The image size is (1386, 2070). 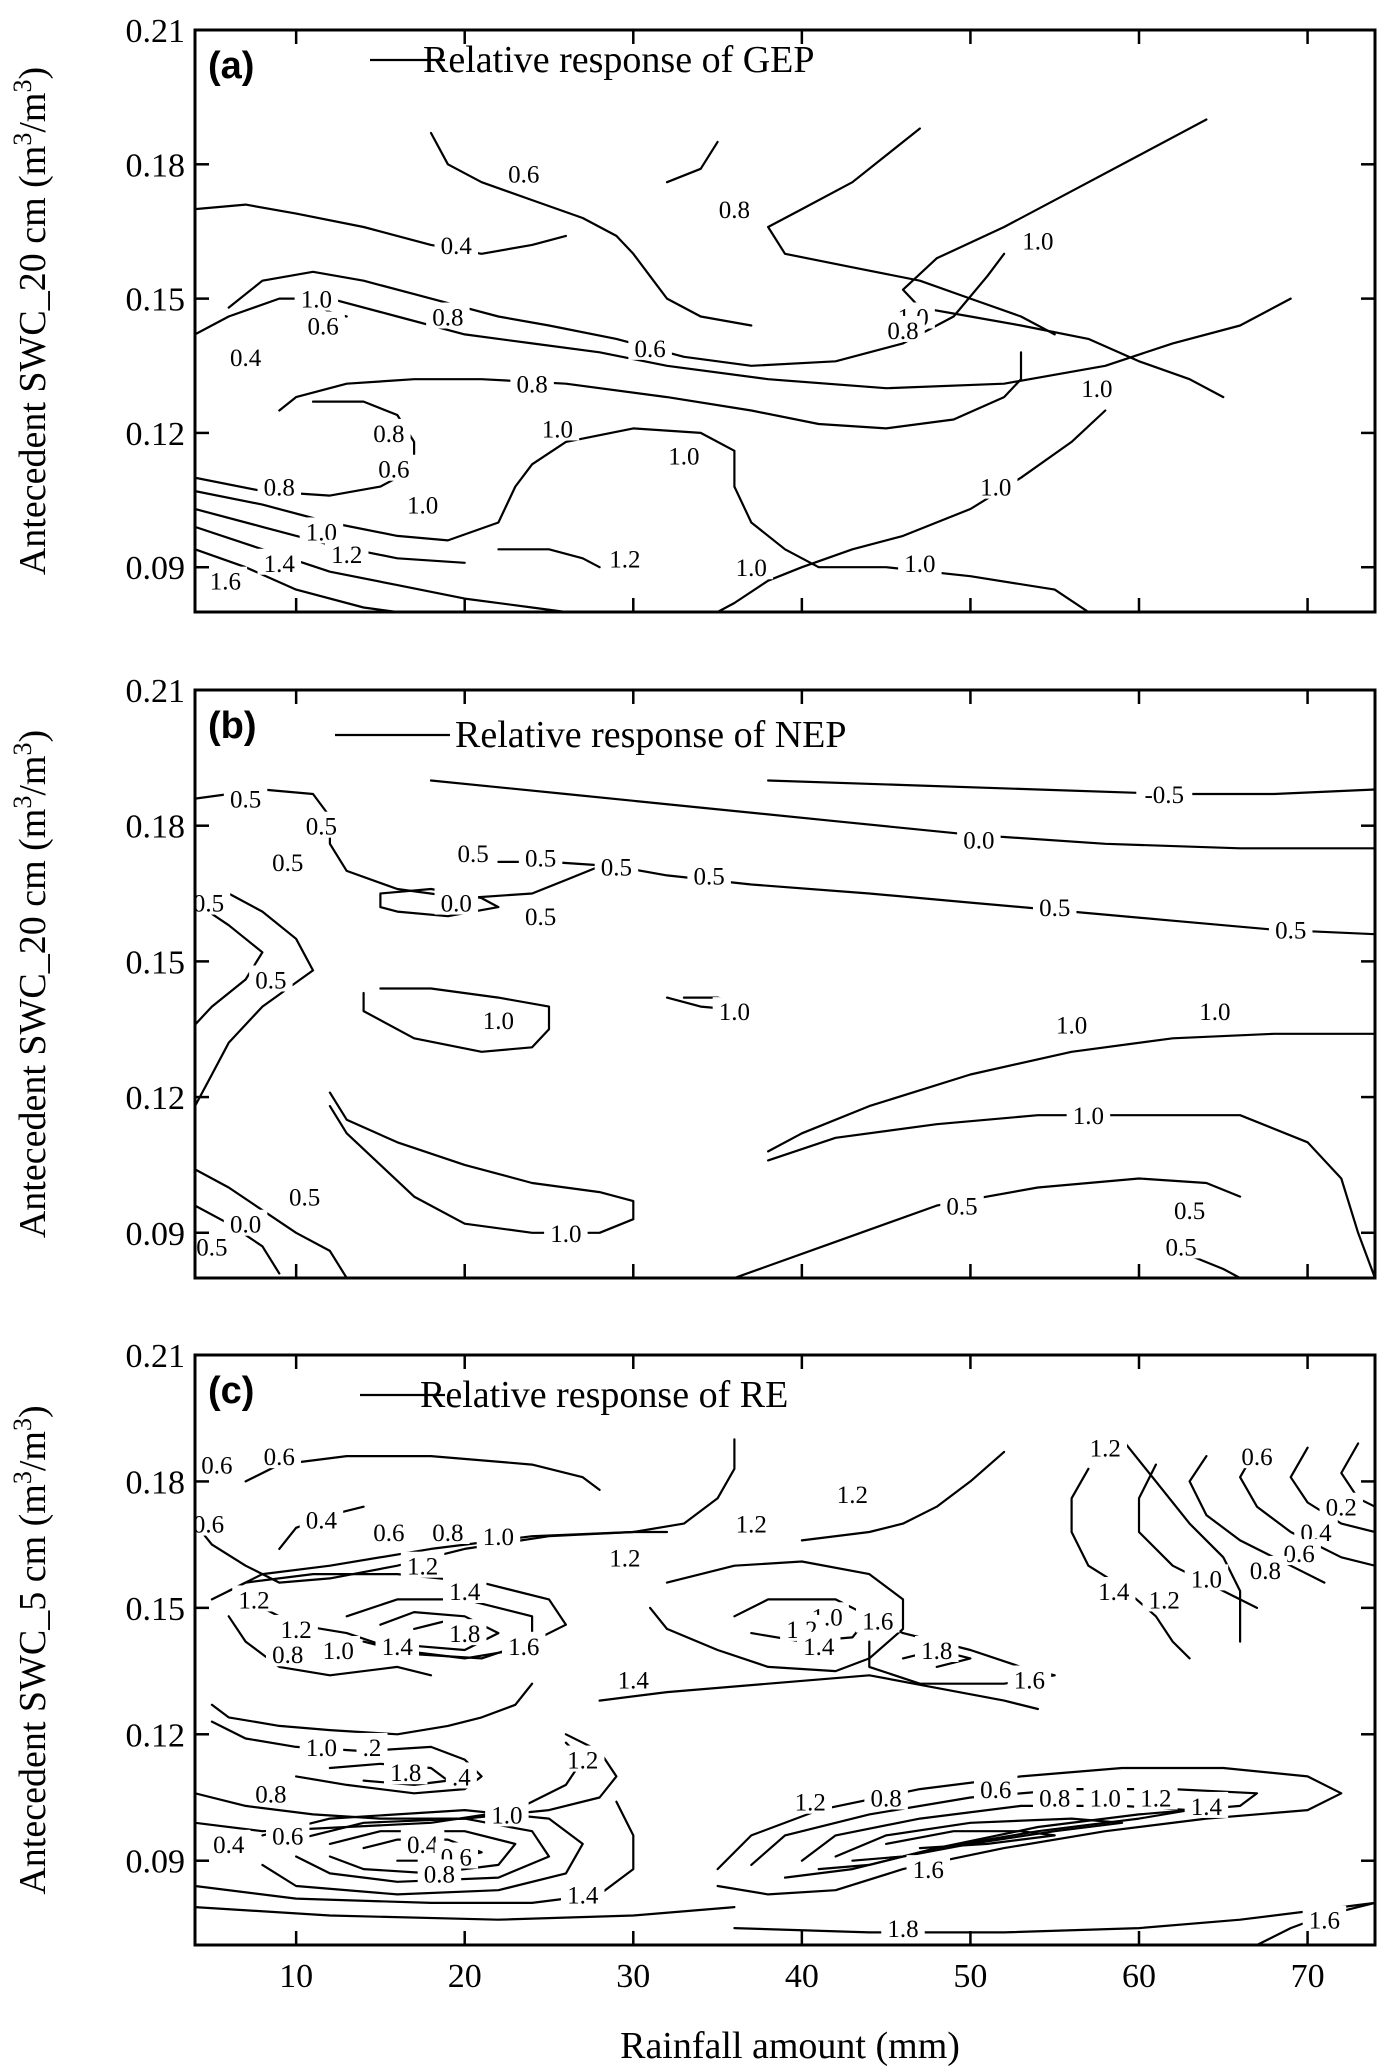 I want to click on contour-line-1.6, so click(x=465, y=1913).